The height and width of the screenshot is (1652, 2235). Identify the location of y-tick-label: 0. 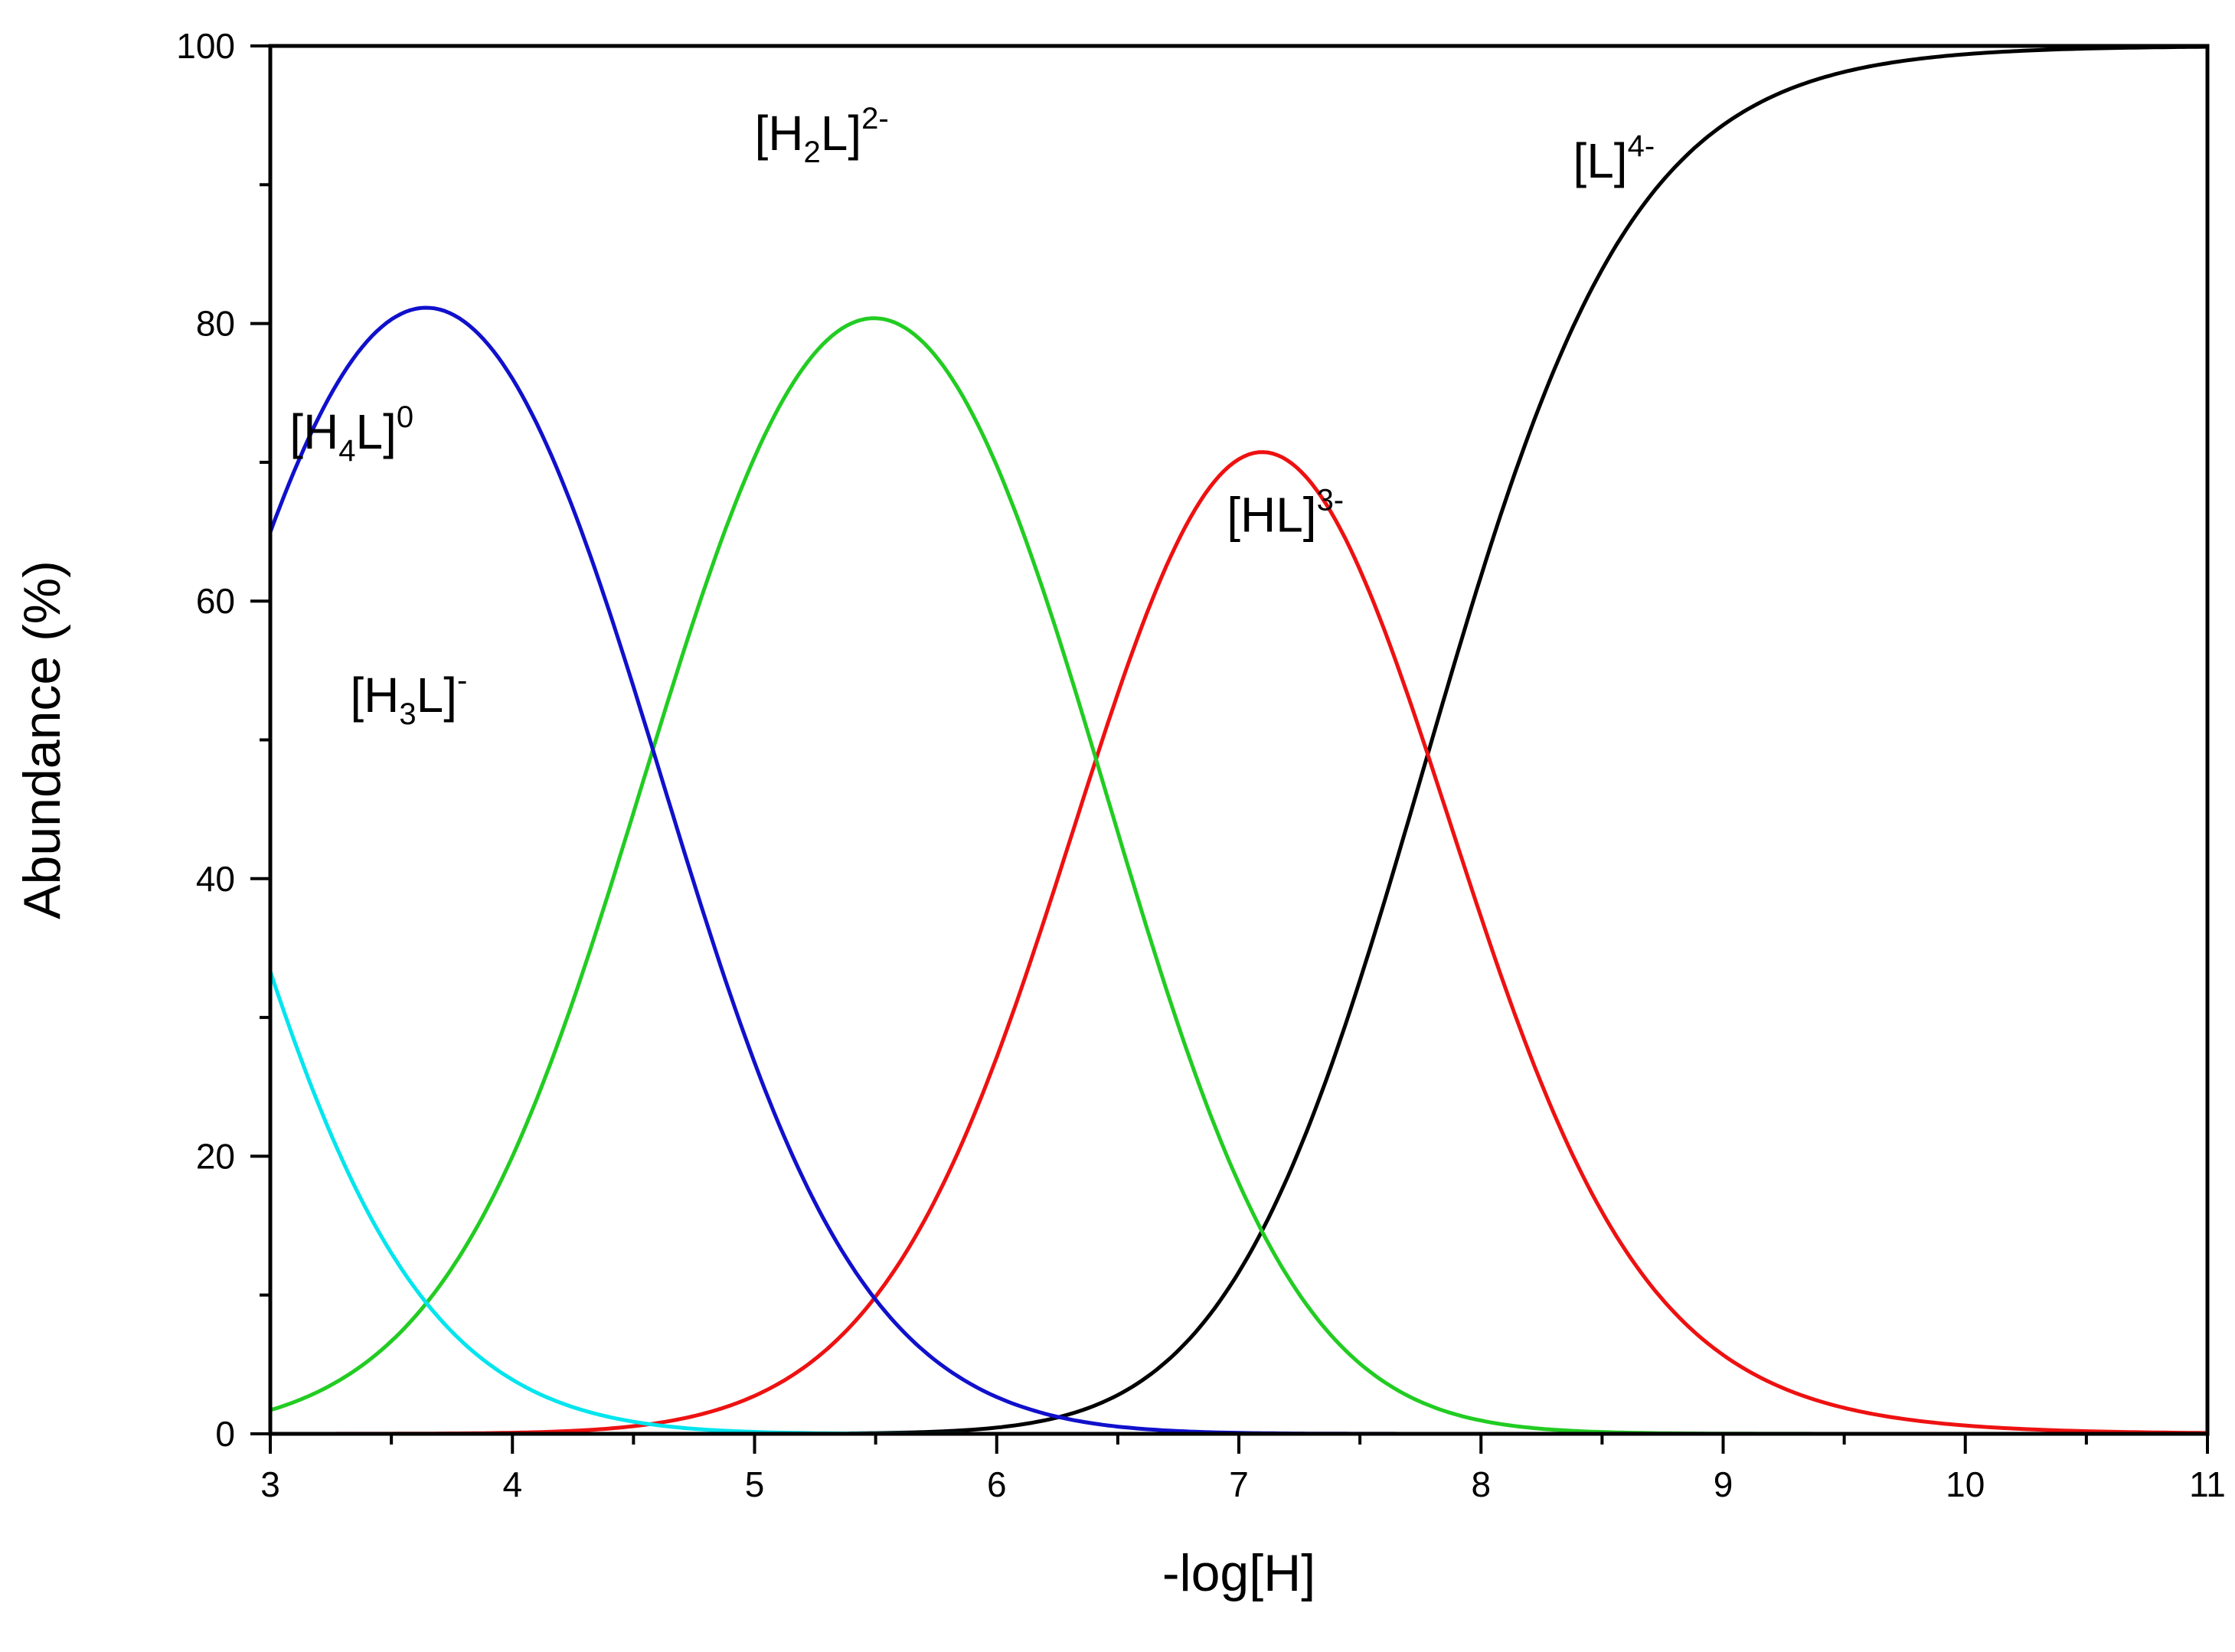
(225, 1434).